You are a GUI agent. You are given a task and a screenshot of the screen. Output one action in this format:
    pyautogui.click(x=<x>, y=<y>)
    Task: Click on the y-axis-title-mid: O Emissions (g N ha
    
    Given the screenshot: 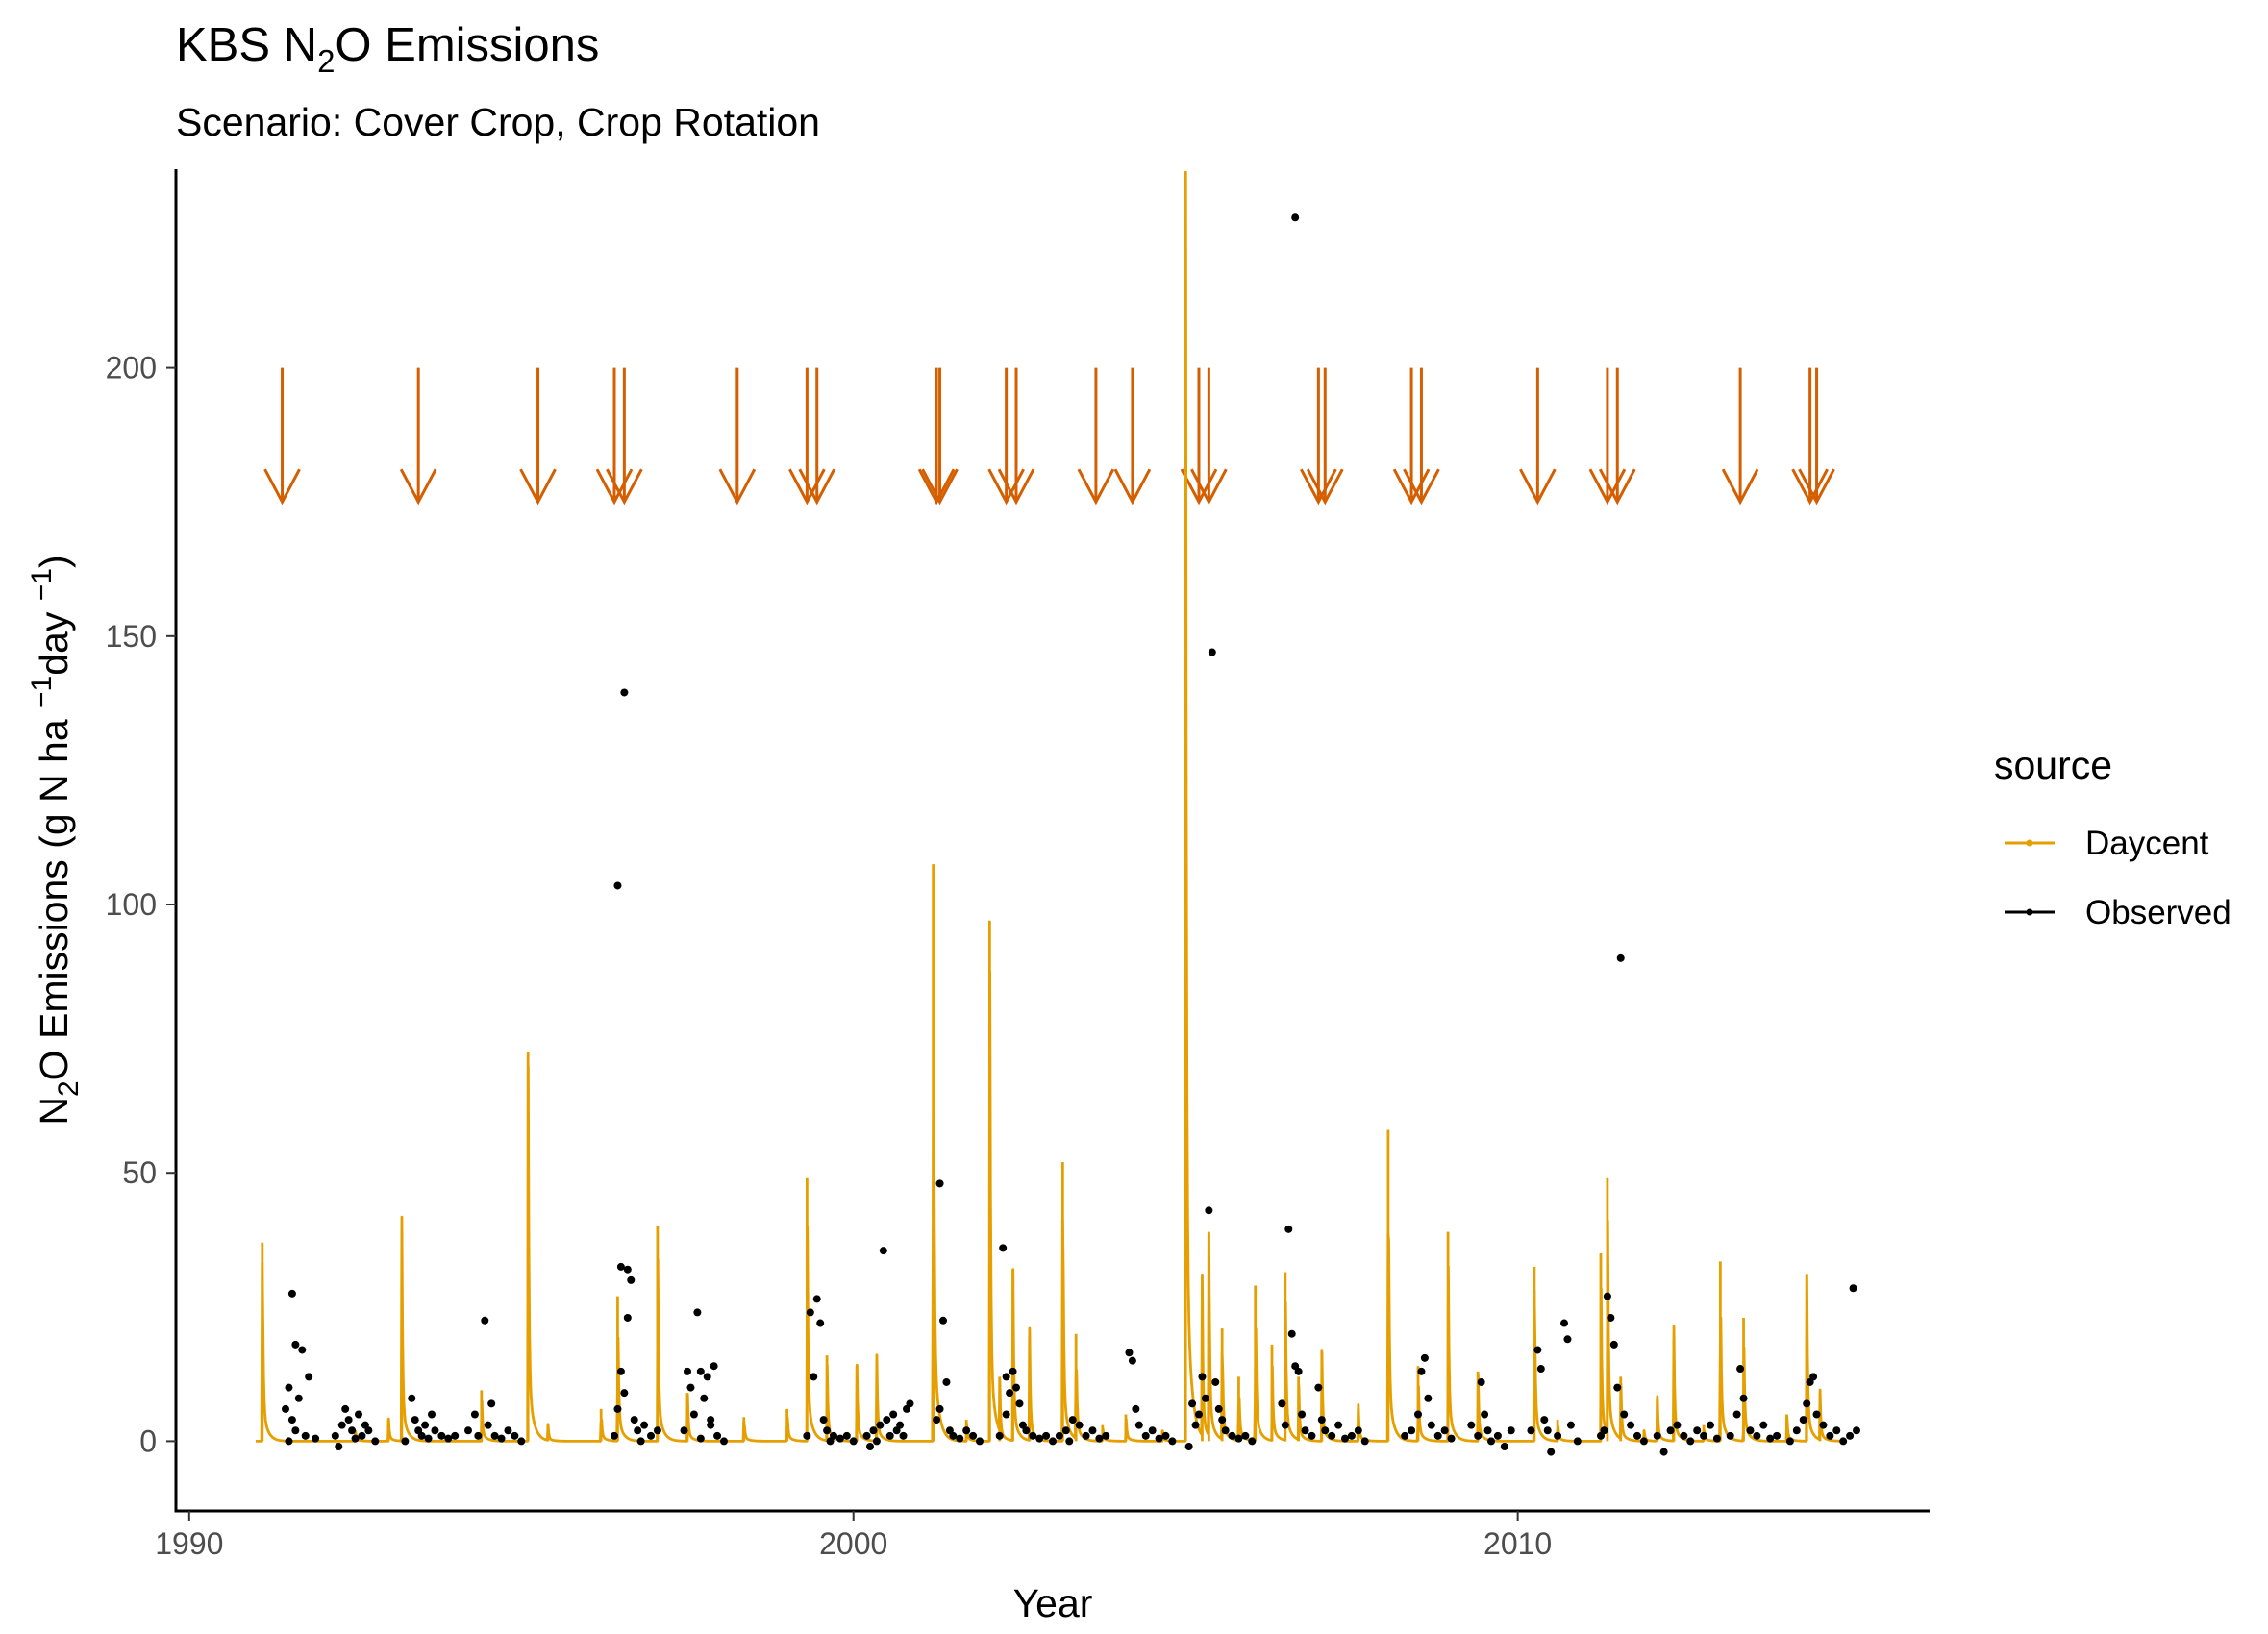 What is the action you would take?
    pyautogui.click(x=54, y=894)
    